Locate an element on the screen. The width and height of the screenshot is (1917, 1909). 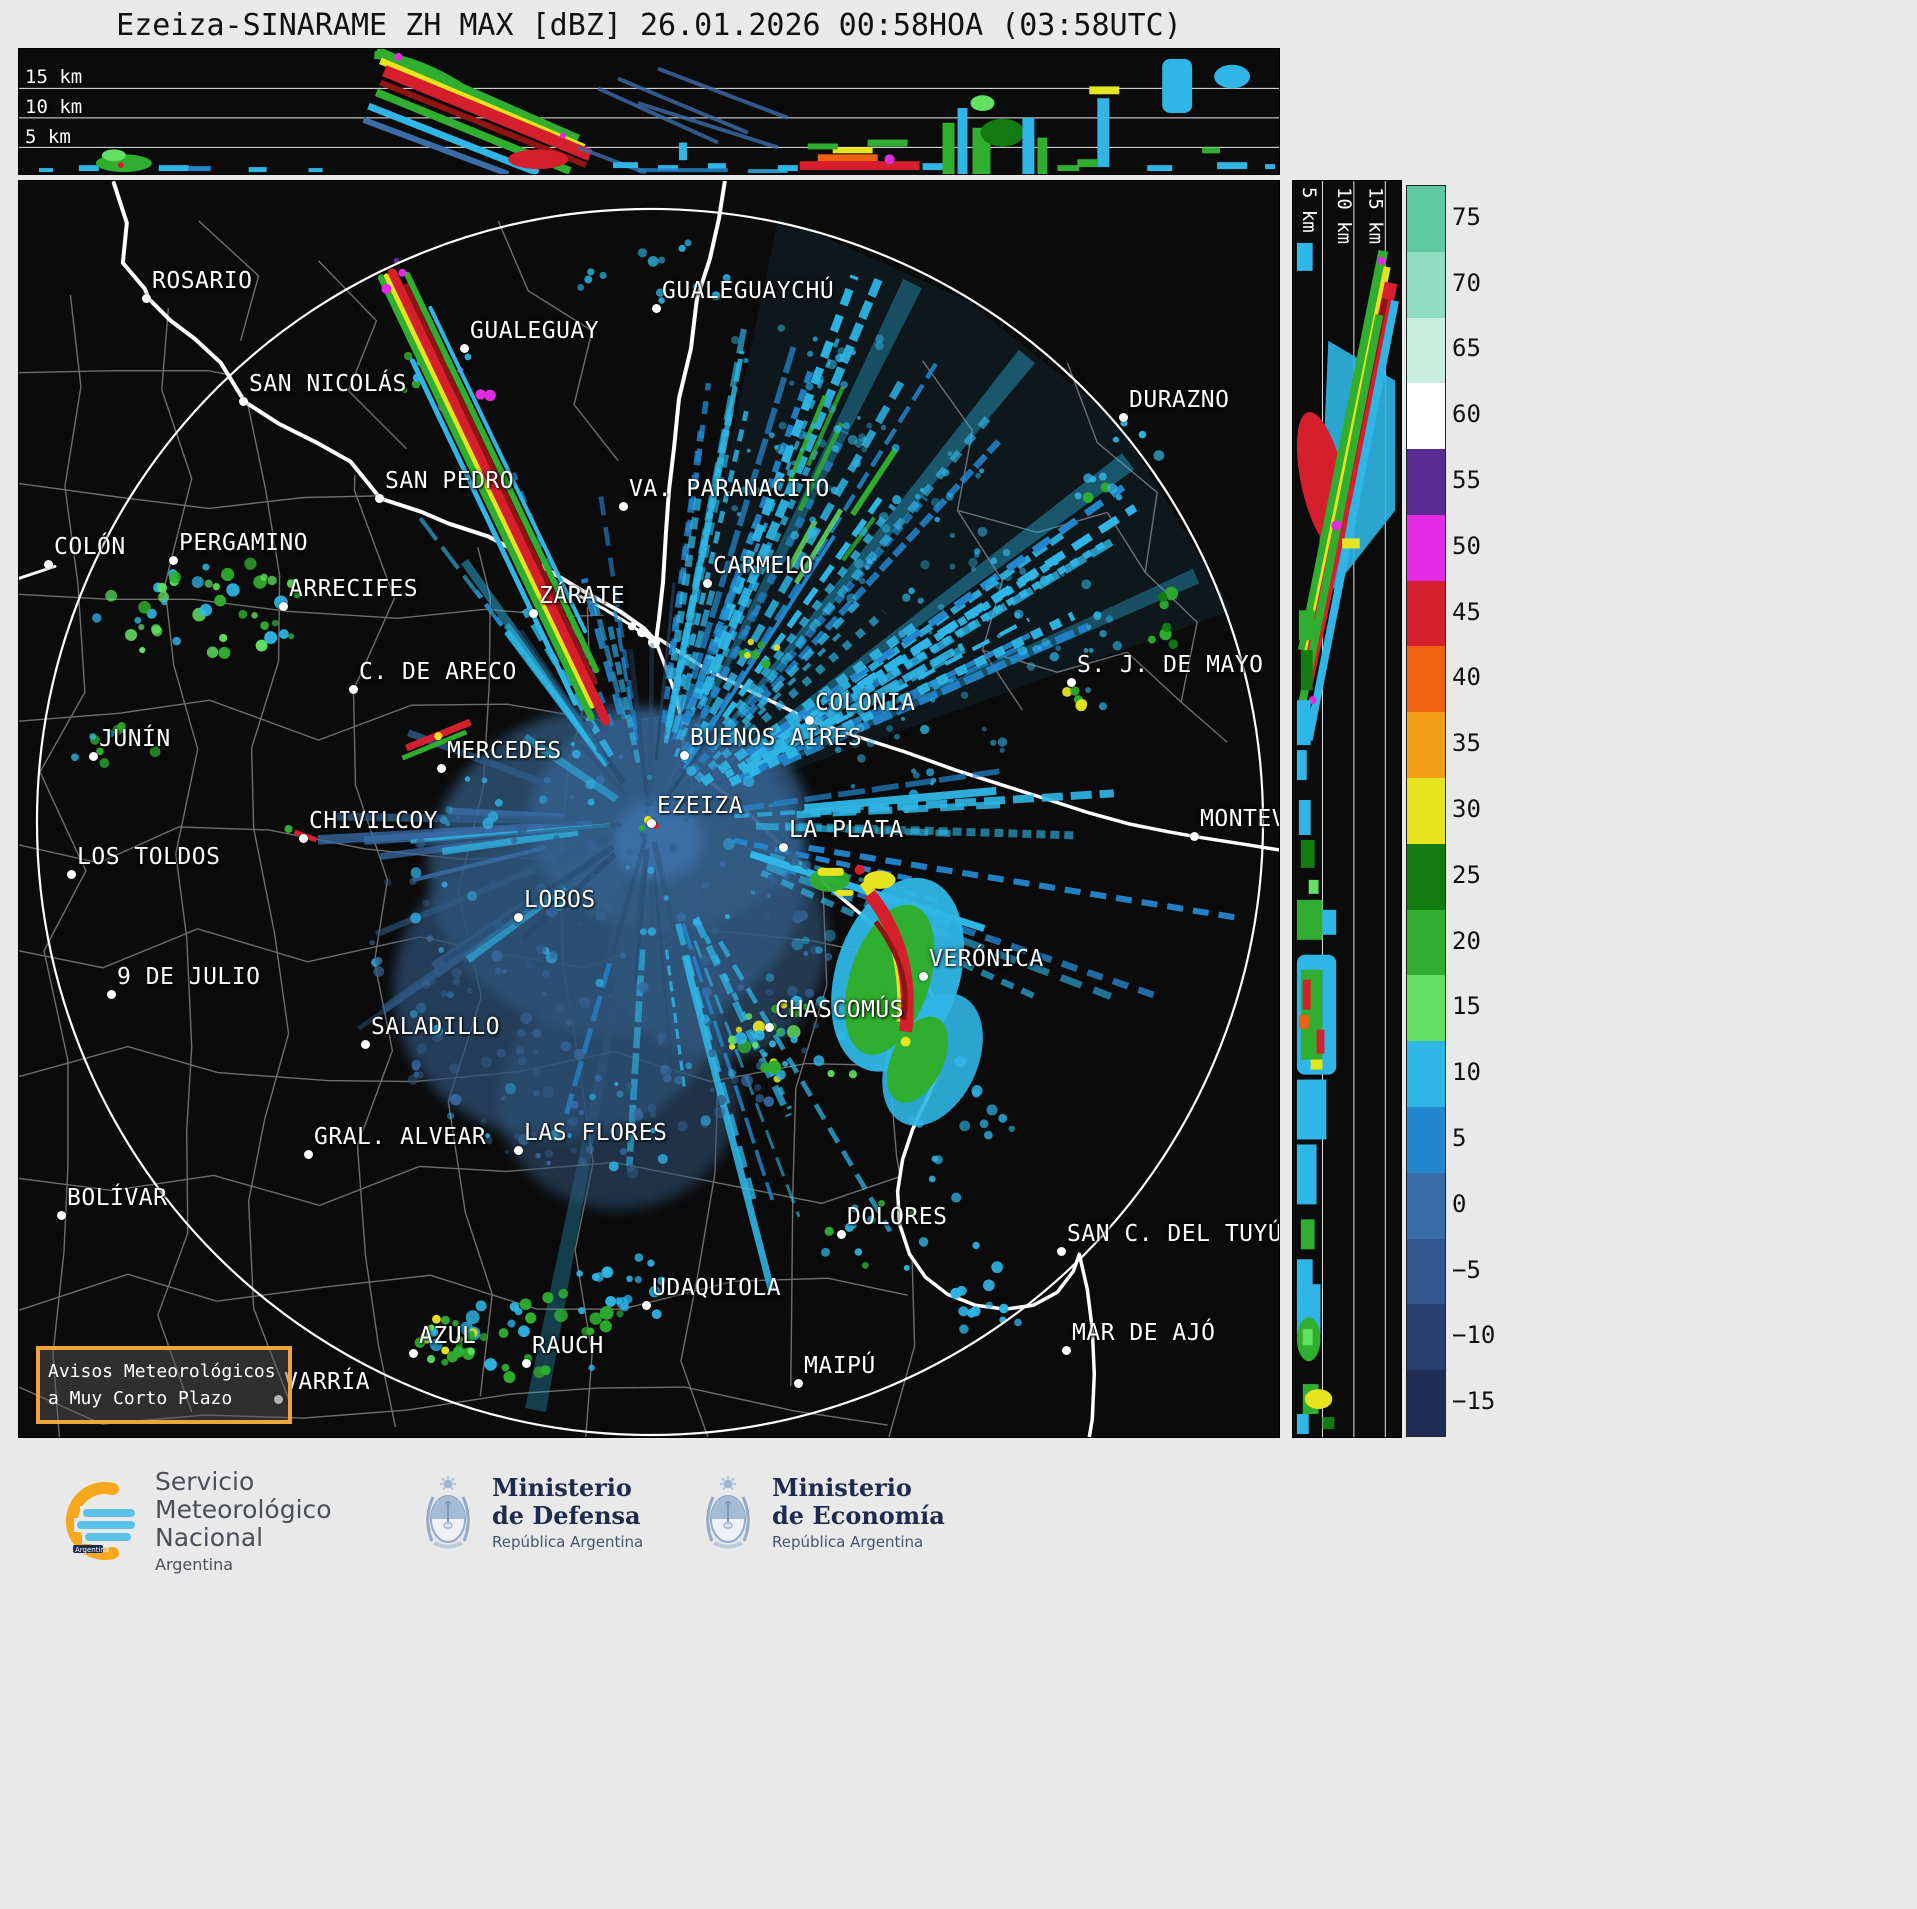
svg-text: Argentina is located at coordinates (92, 1550).